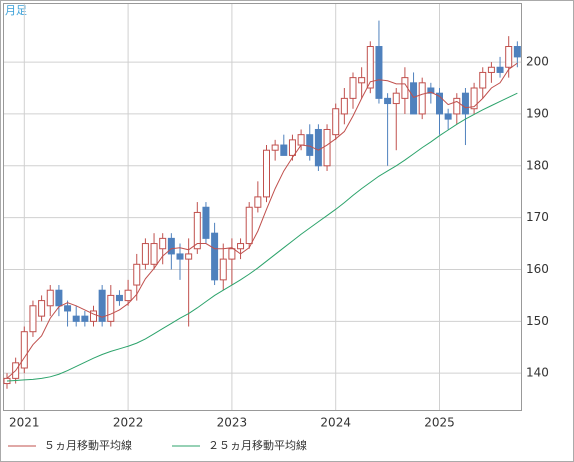 This screenshot has height=462, width=574. What do you see at coordinates (257, 445) in the screenshot?
I see `legend-label: ２５ヵ月移動平均線` at bounding box center [257, 445].